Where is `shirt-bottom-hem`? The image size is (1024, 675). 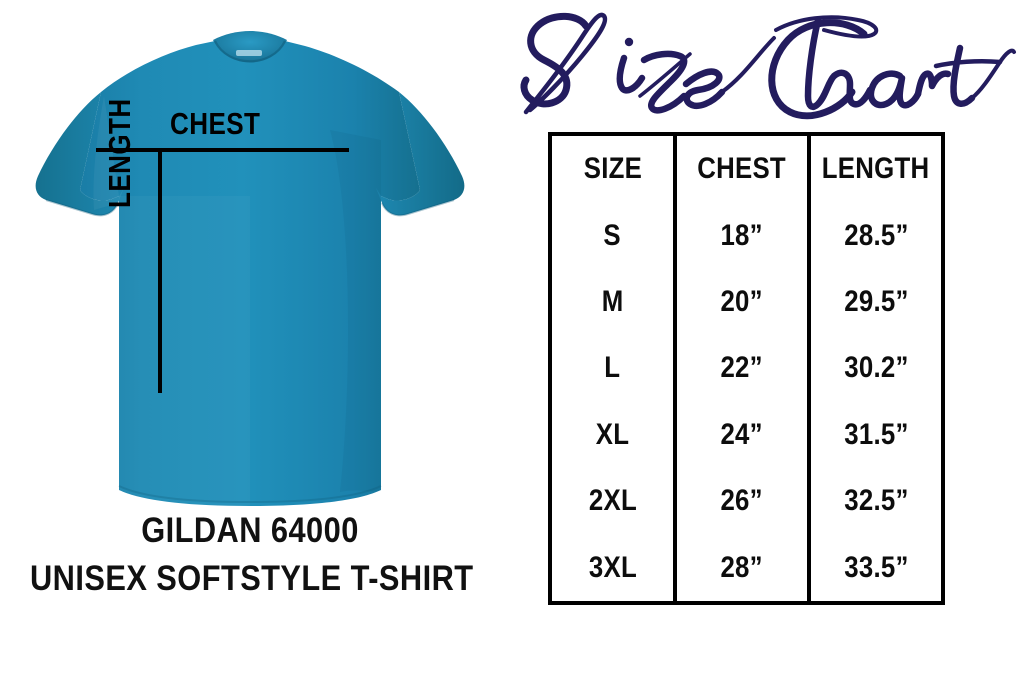
shirt-bottom-hem is located at coordinates (250, 494).